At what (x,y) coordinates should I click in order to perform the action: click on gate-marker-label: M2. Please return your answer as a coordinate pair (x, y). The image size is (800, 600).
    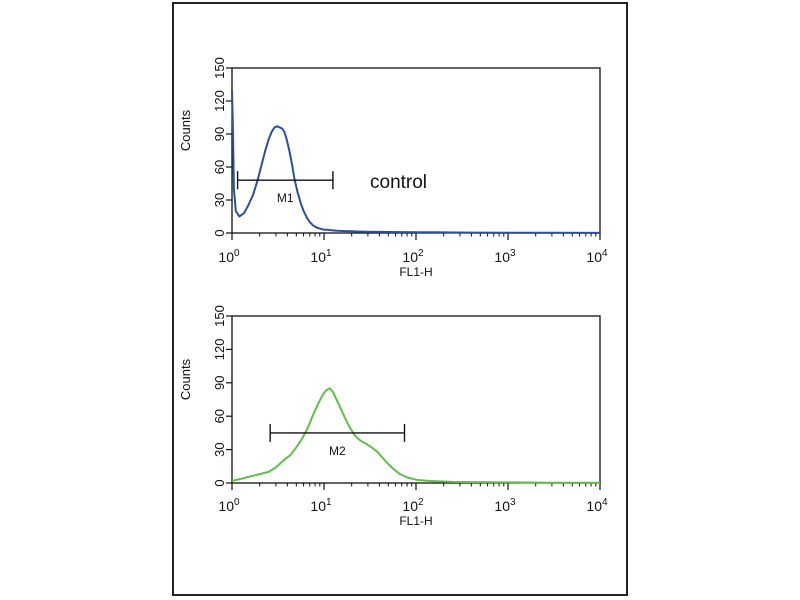
    Looking at the image, I should click on (337, 451).